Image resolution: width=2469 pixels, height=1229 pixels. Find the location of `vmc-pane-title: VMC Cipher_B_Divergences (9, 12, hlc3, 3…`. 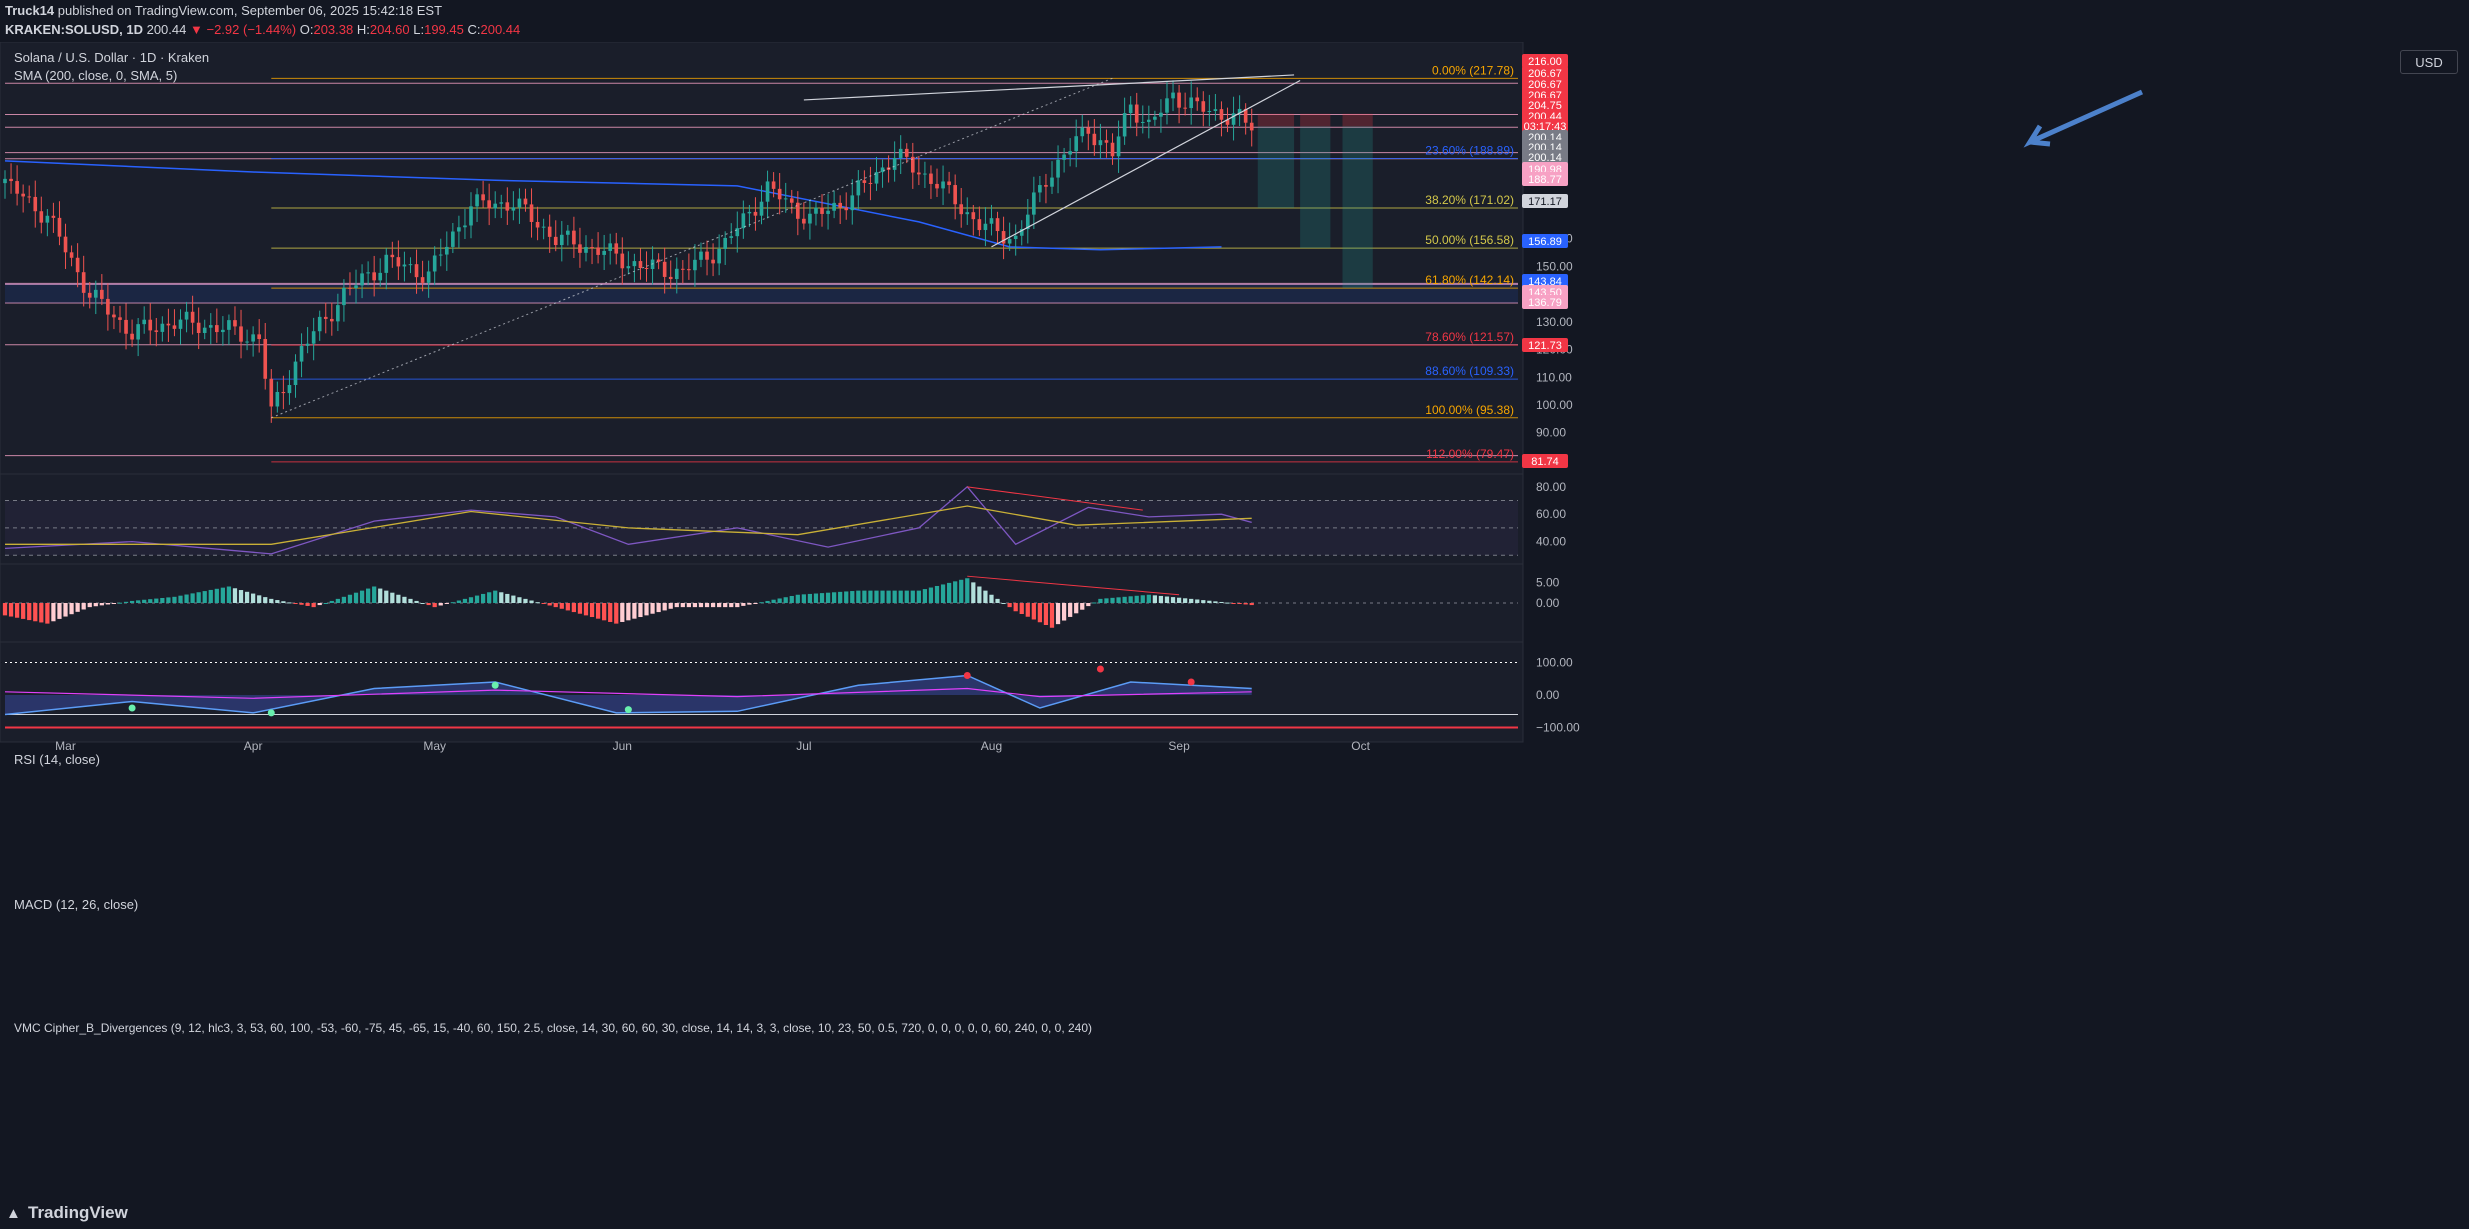

vmc-pane-title: VMC Cipher_B_Divergences (9, 12, hlc3, 3… is located at coordinates (553, 1028).